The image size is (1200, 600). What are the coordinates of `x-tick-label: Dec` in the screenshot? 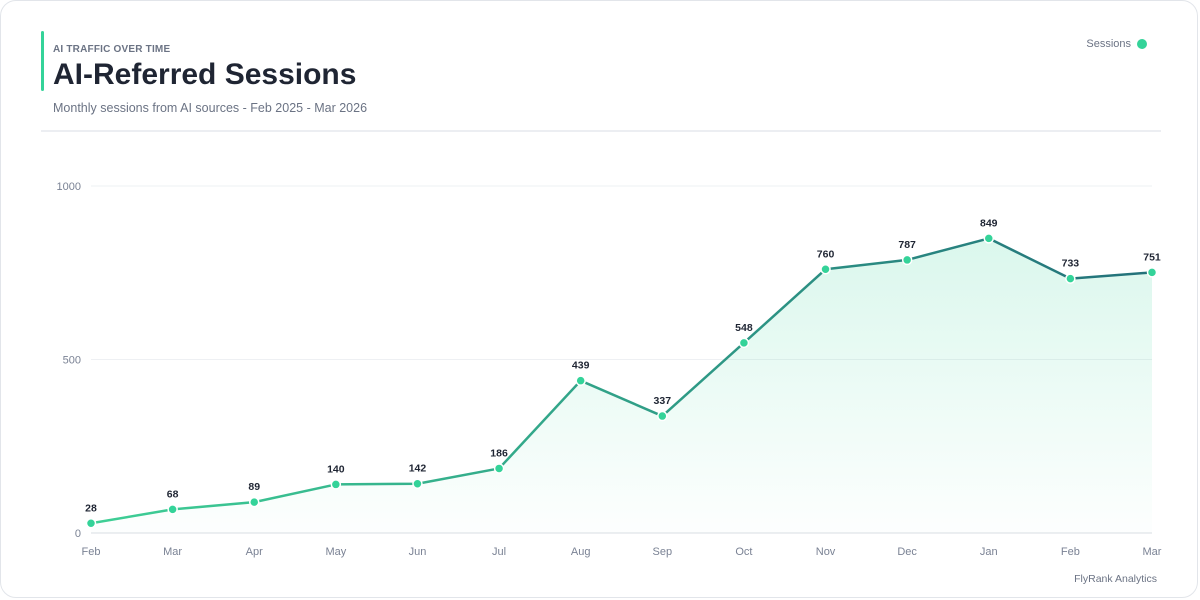 It's located at (907, 552).